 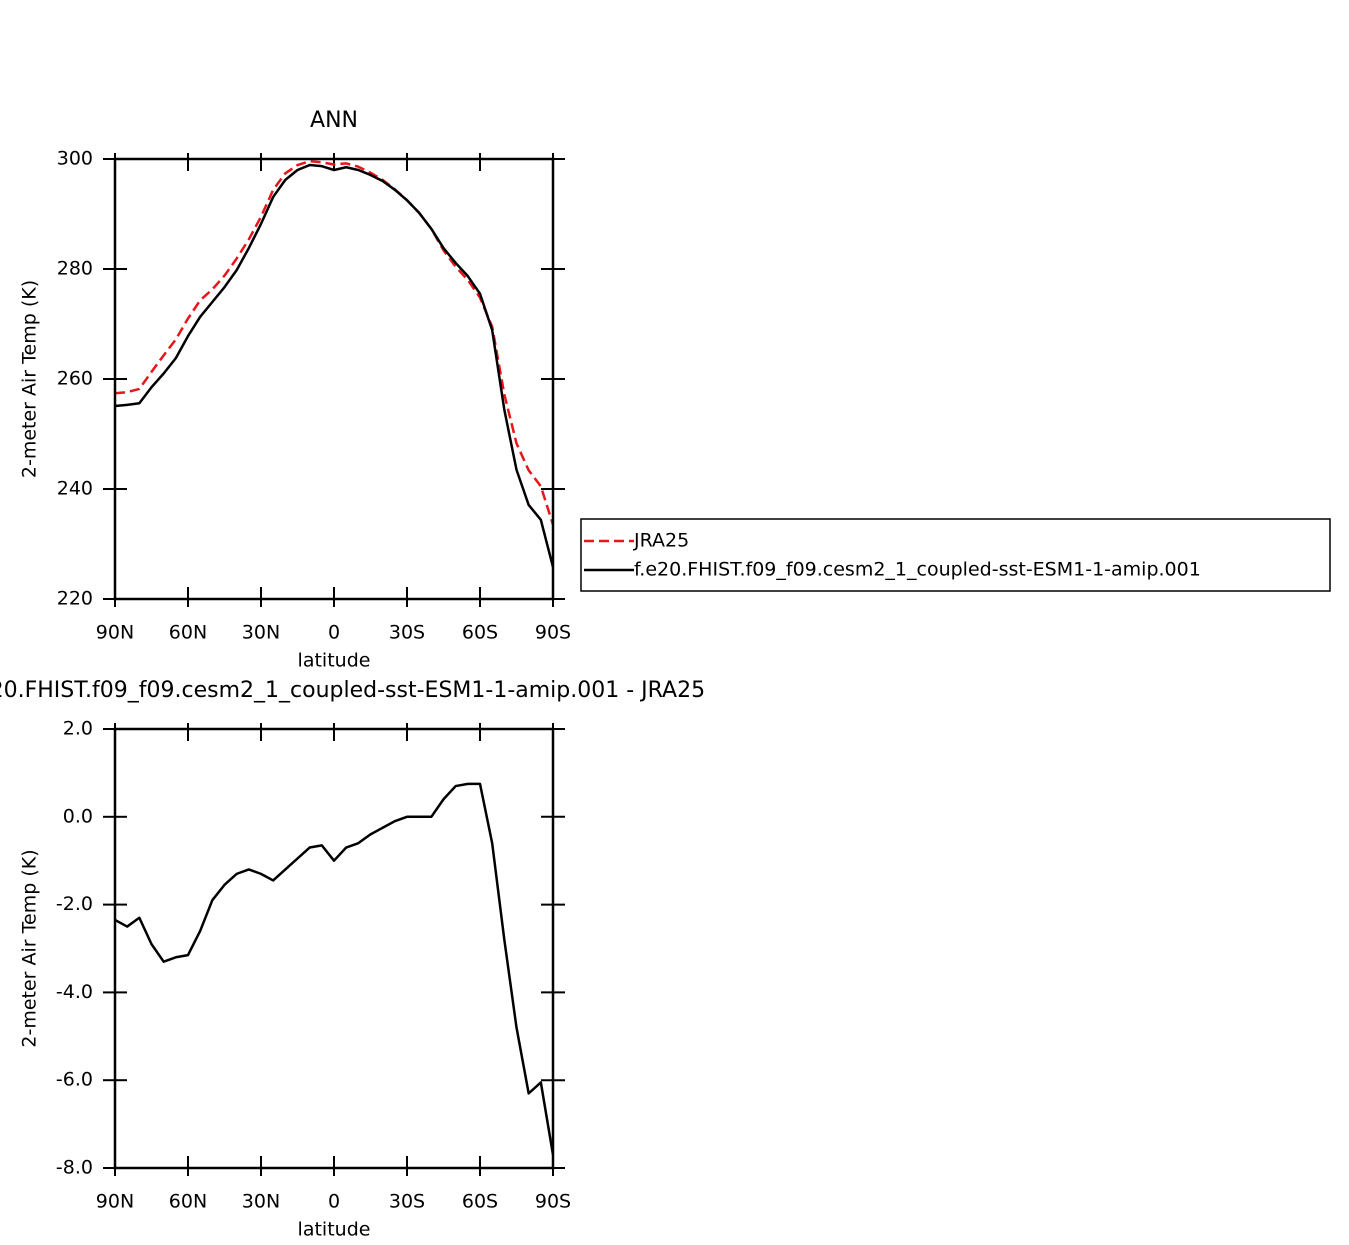 What do you see at coordinates (75, 599) in the screenshot?
I see `y-tick-label: 220` at bounding box center [75, 599].